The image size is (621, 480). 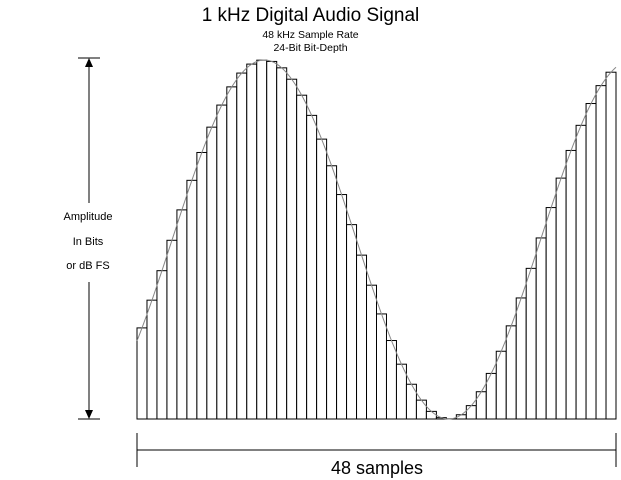 What do you see at coordinates (88, 242) in the screenshot?
I see `in-bits-label: In Bits` at bounding box center [88, 242].